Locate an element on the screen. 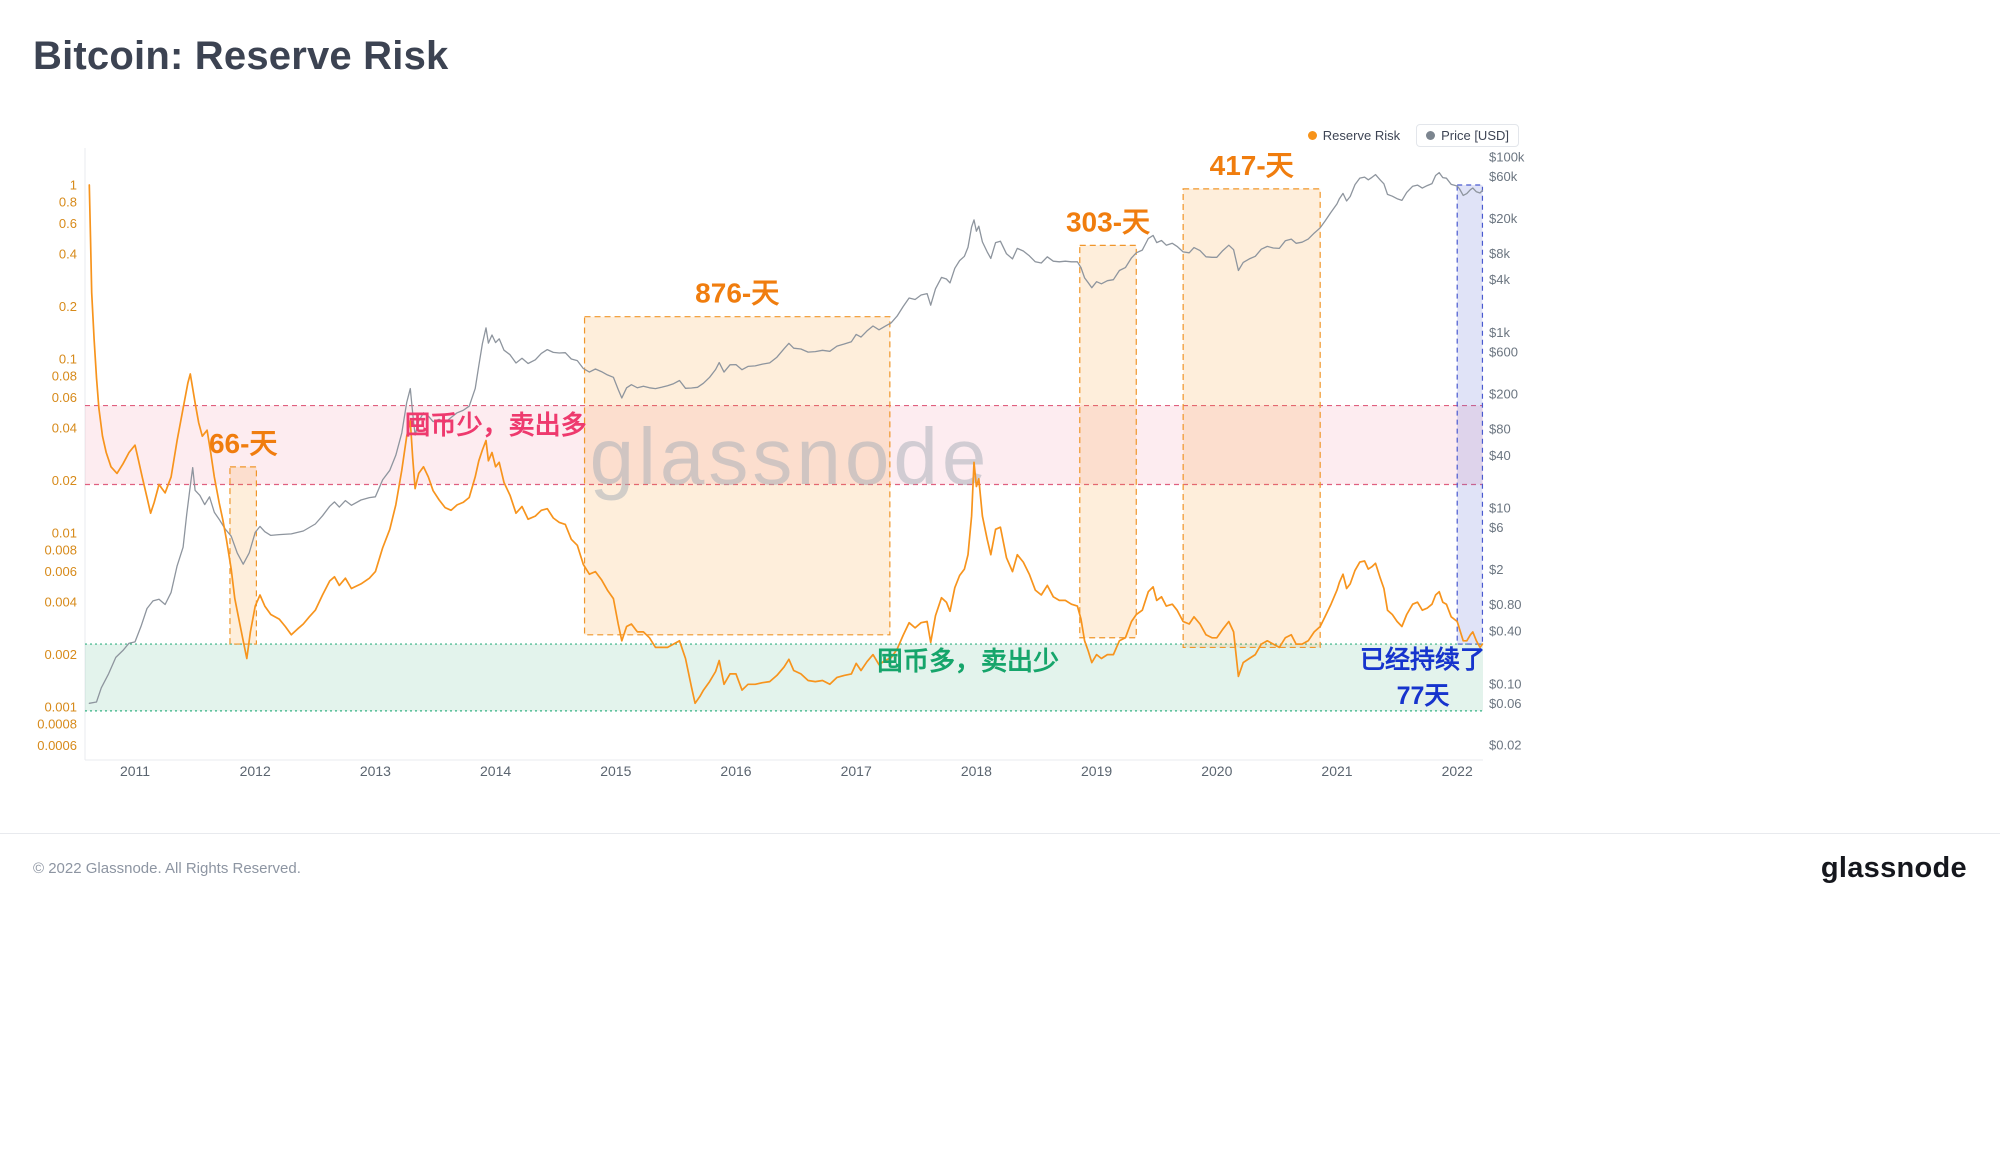  footer-copyright: © 2022 Glassnode. All Rights Reserved. is located at coordinates (167, 868).